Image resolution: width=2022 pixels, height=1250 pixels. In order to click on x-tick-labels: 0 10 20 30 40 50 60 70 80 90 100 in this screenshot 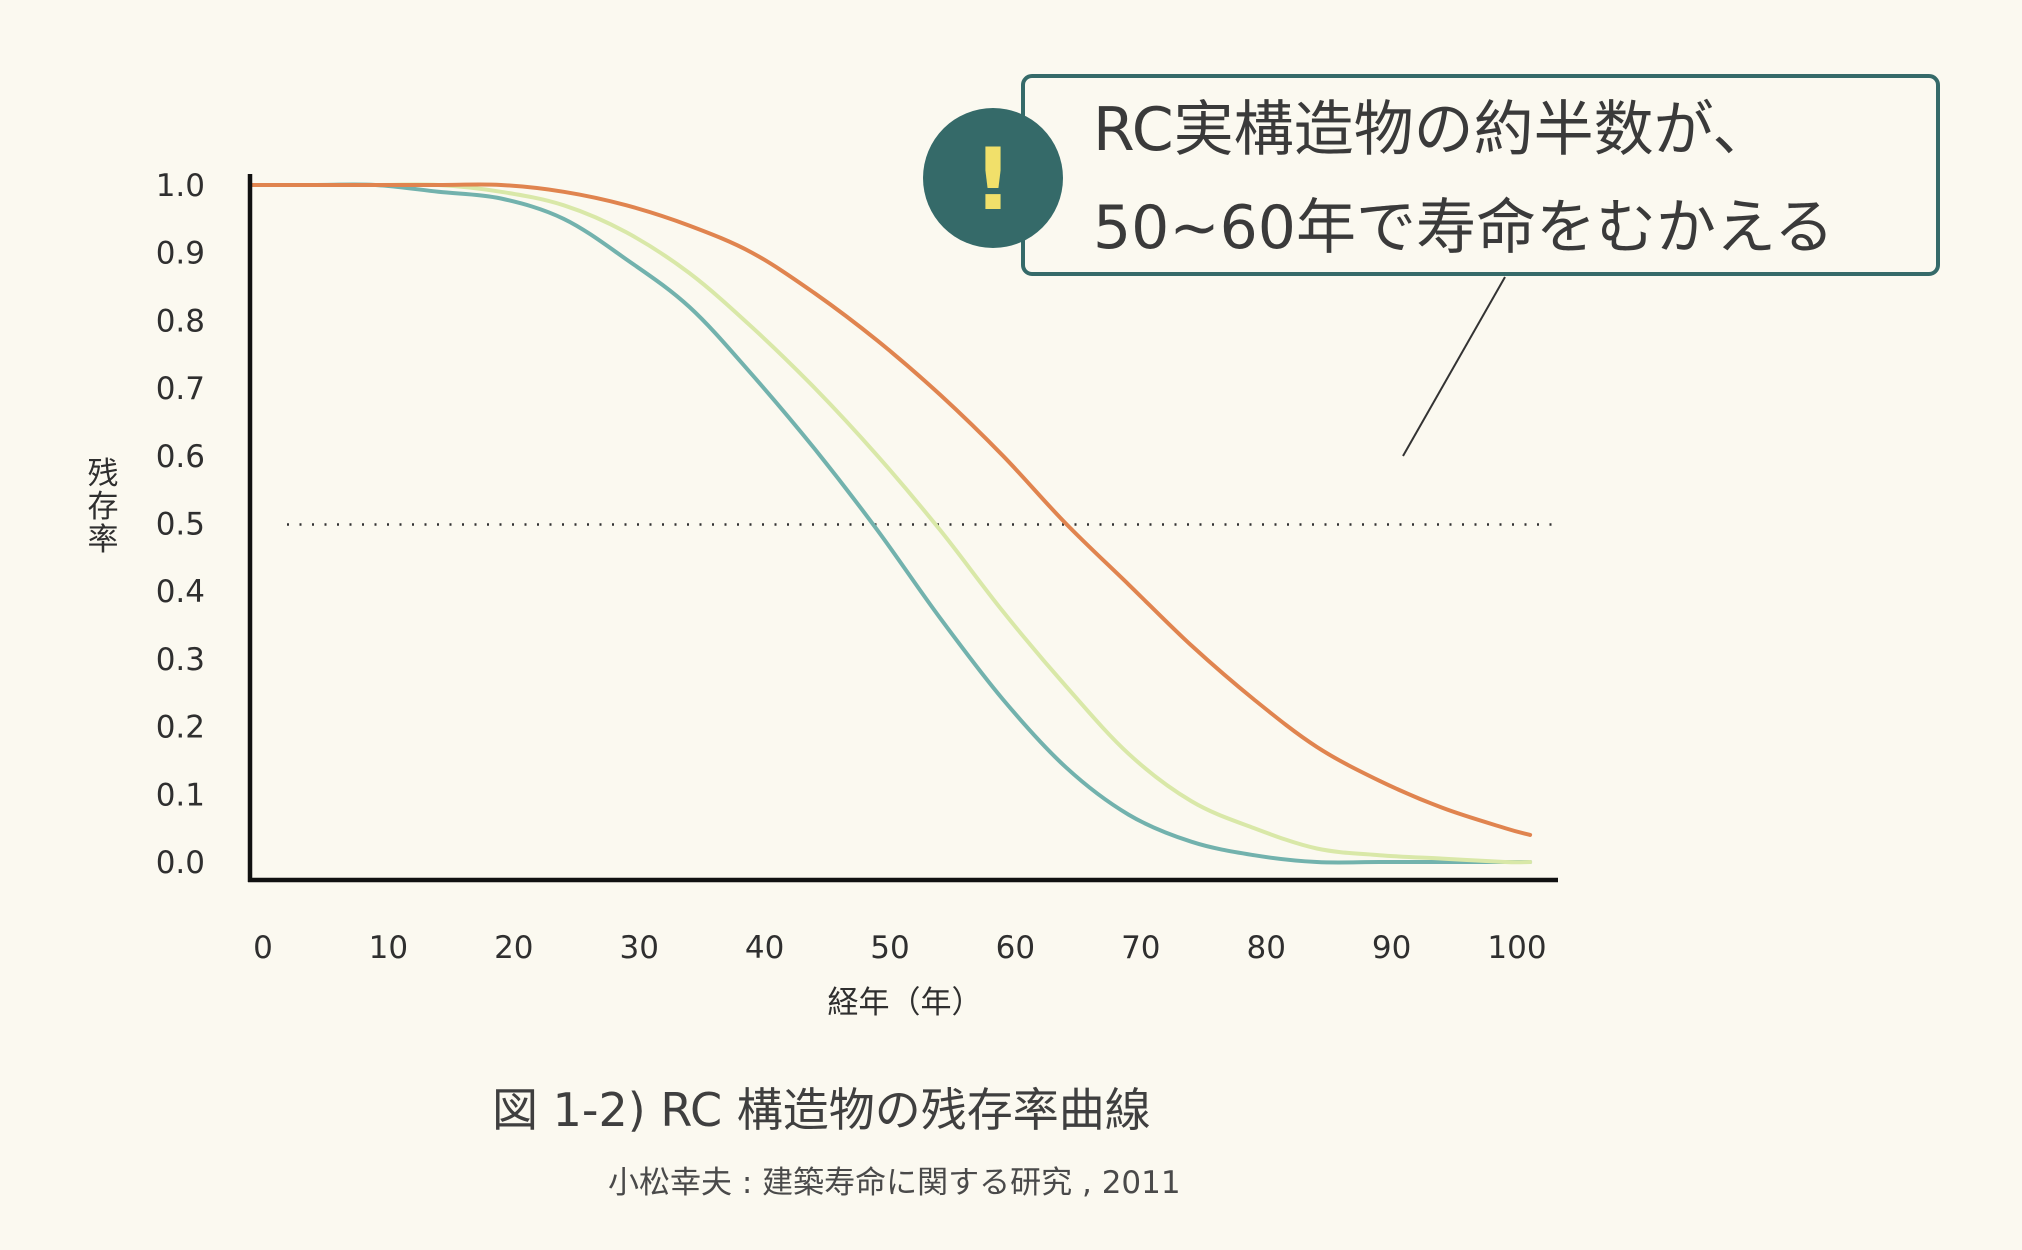, I will do `click(899, 948)`.